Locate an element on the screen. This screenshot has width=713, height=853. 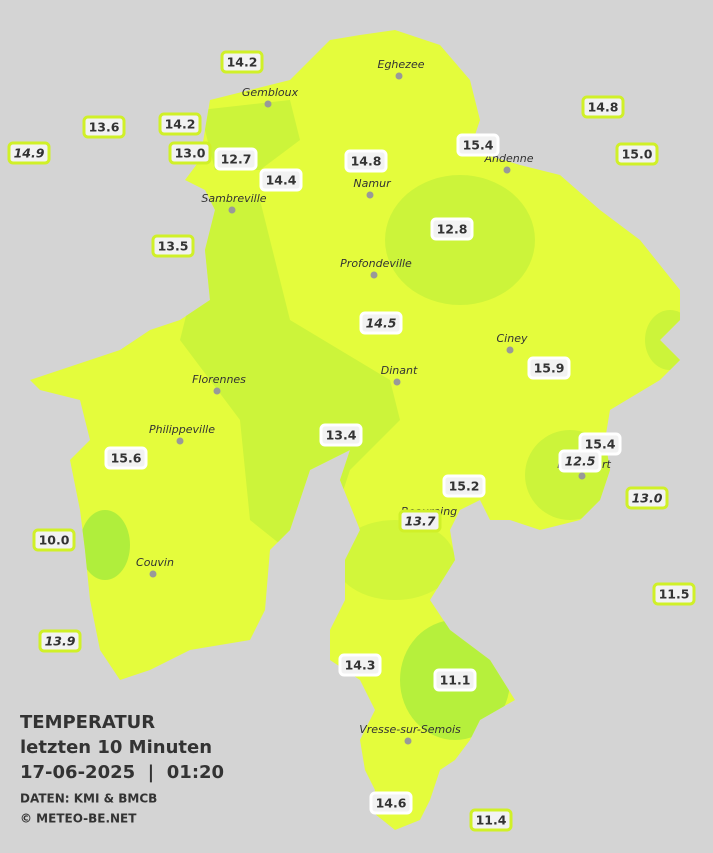
station-value: 13.4 is located at coordinates (341, 435).